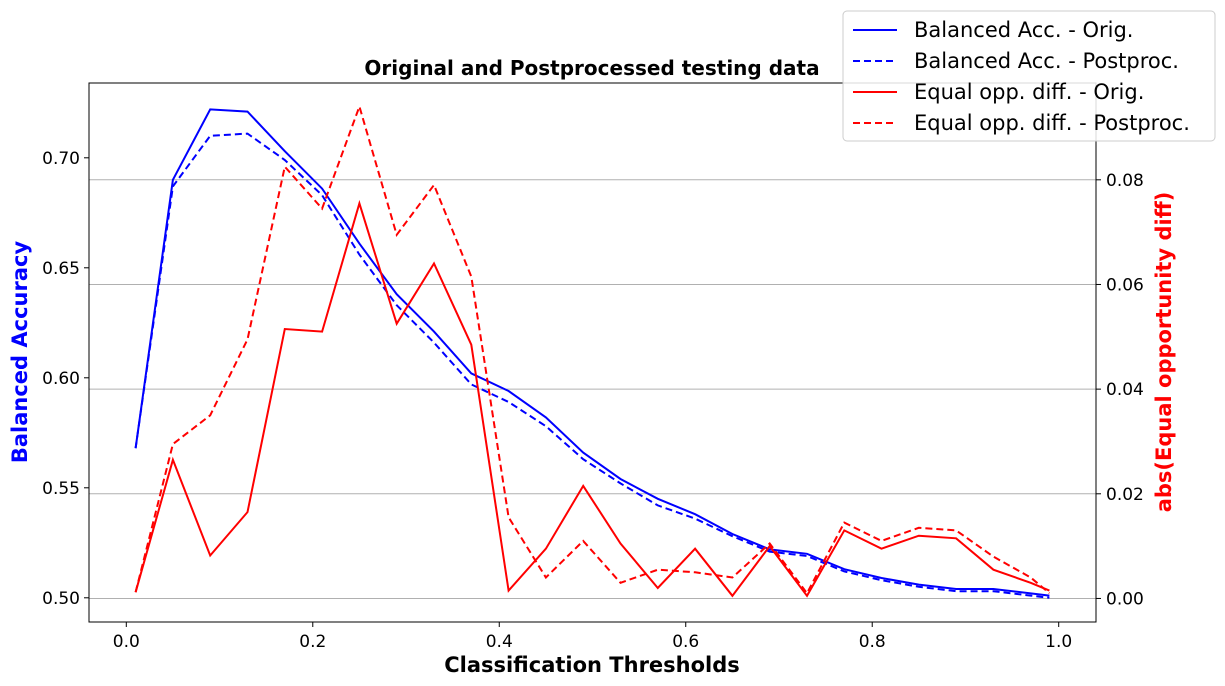  Describe the element at coordinates (685, 642) in the screenshot. I see `x-tick-label: 0.6` at that location.